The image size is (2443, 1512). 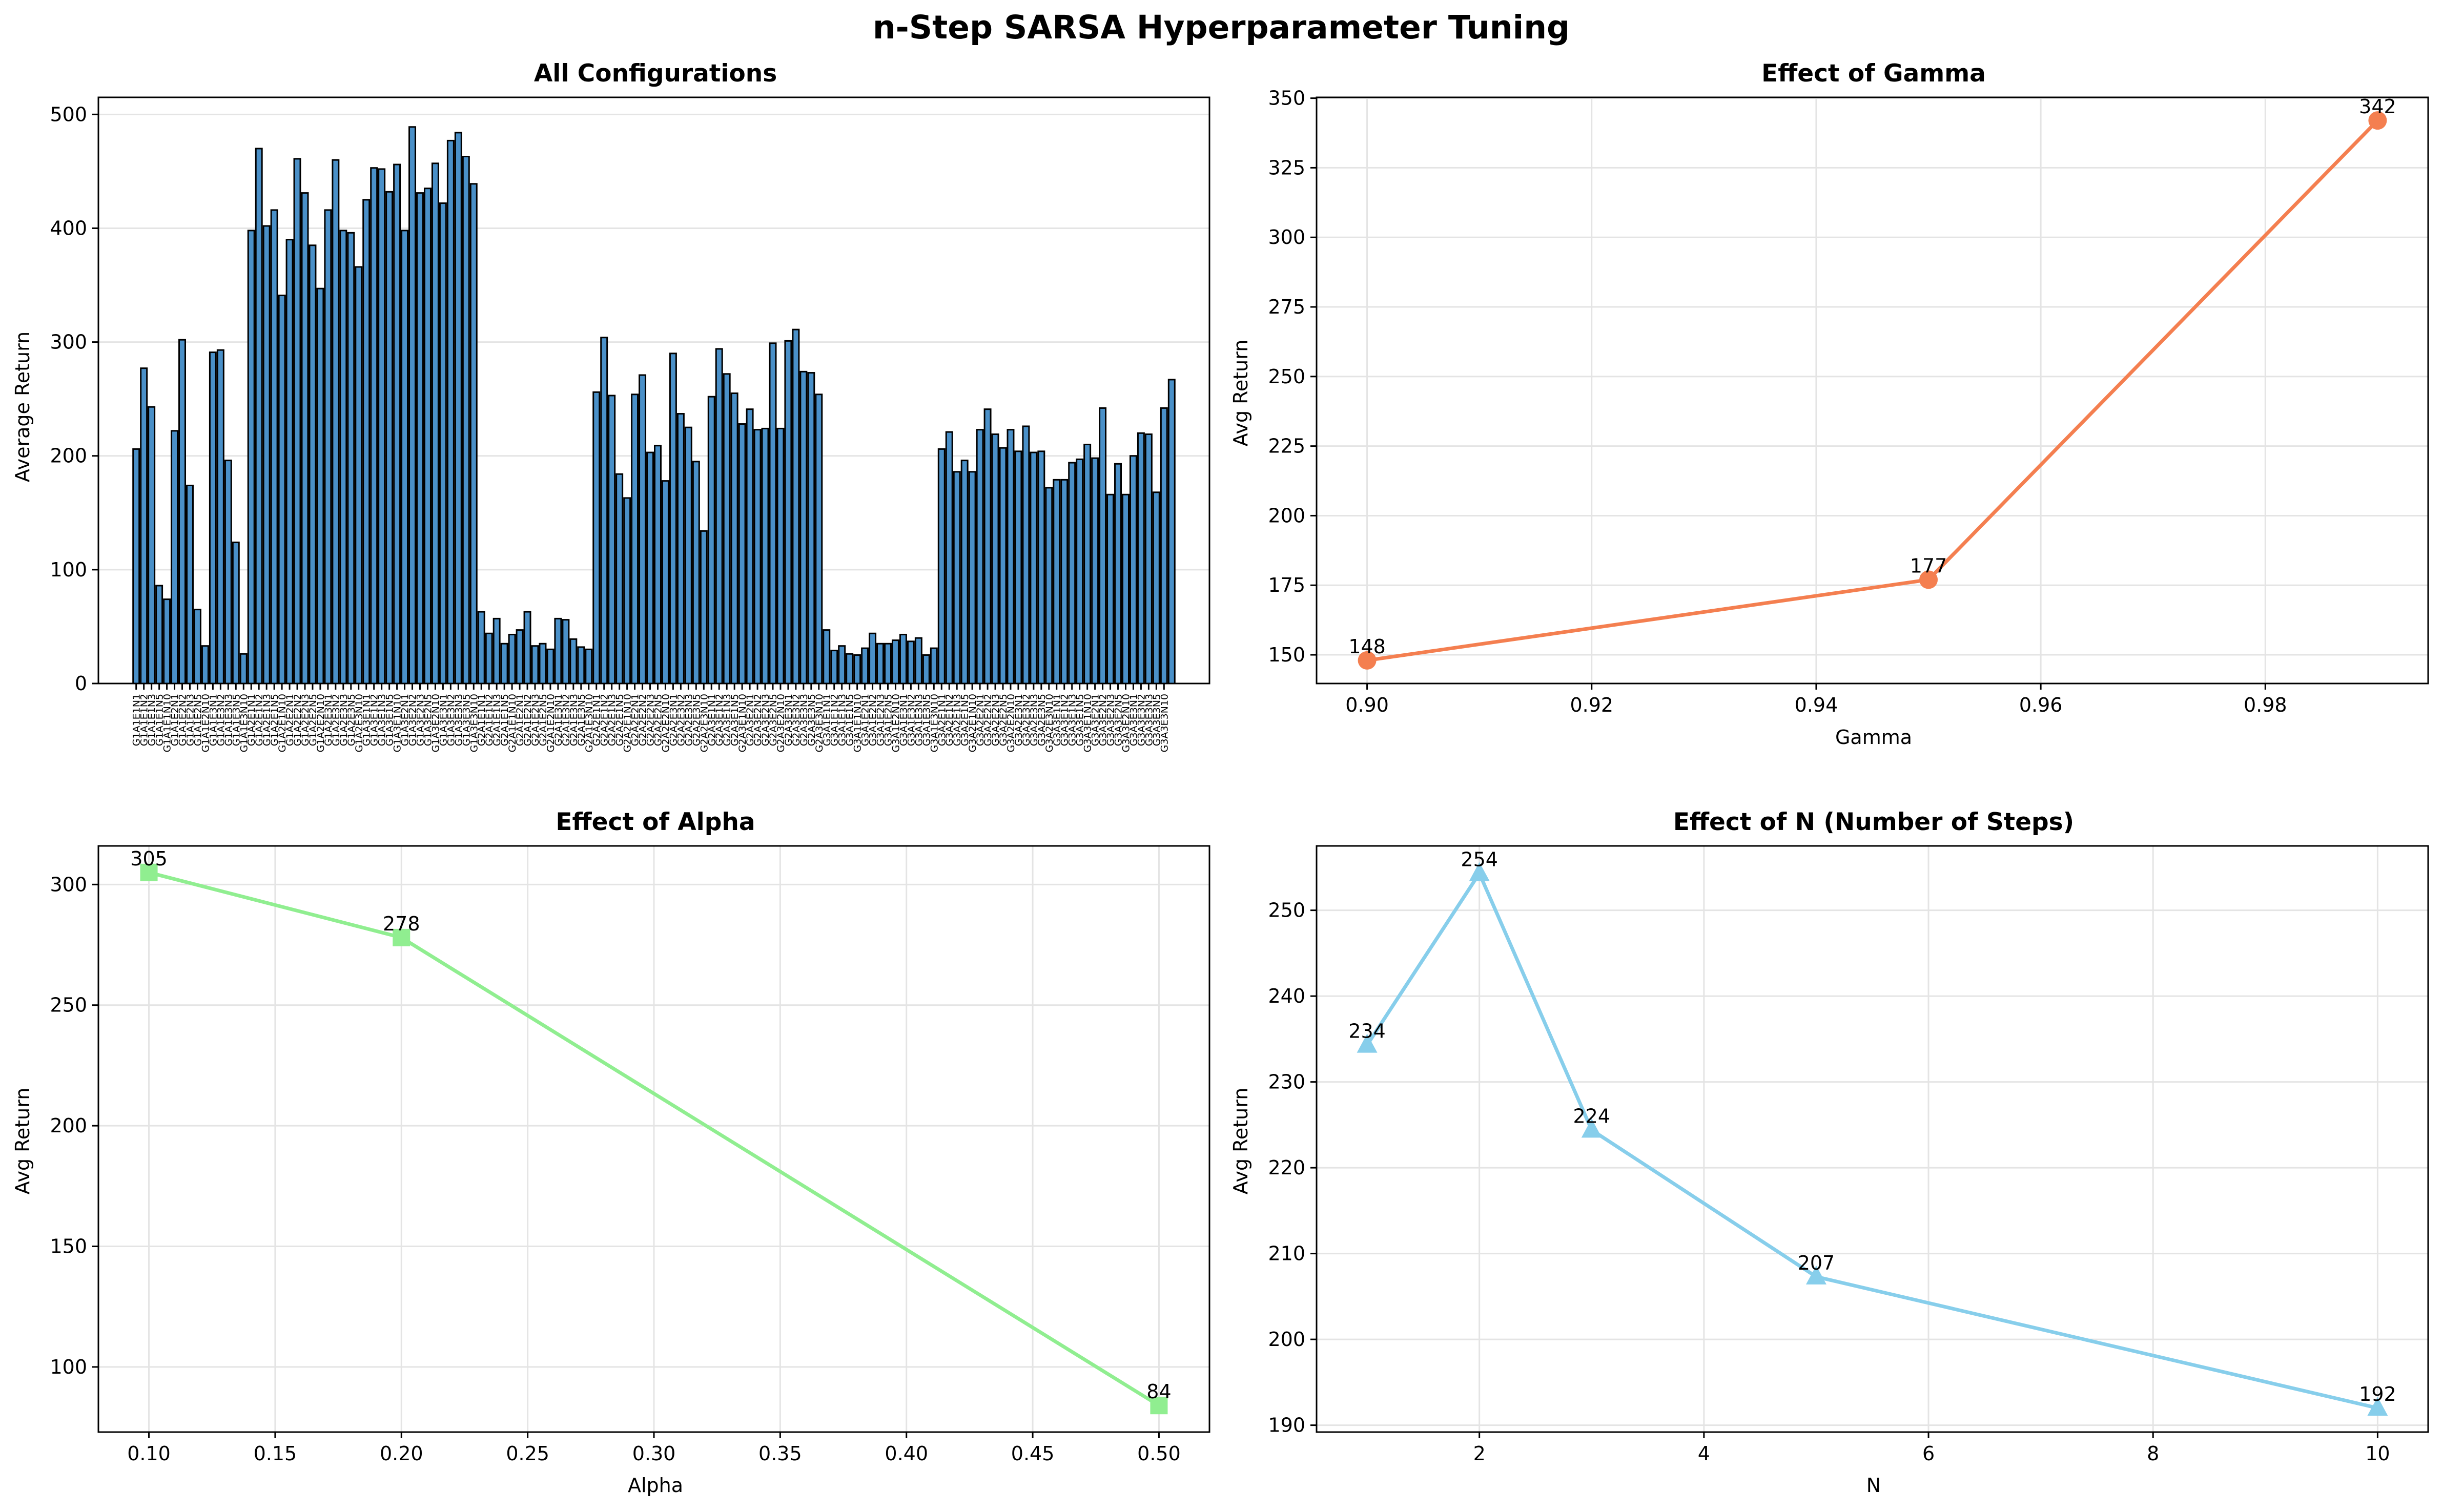 What do you see at coordinates (804, 720) in the screenshot?
I see `x-tick-label: G2A3E3N3` at bounding box center [804, 720].